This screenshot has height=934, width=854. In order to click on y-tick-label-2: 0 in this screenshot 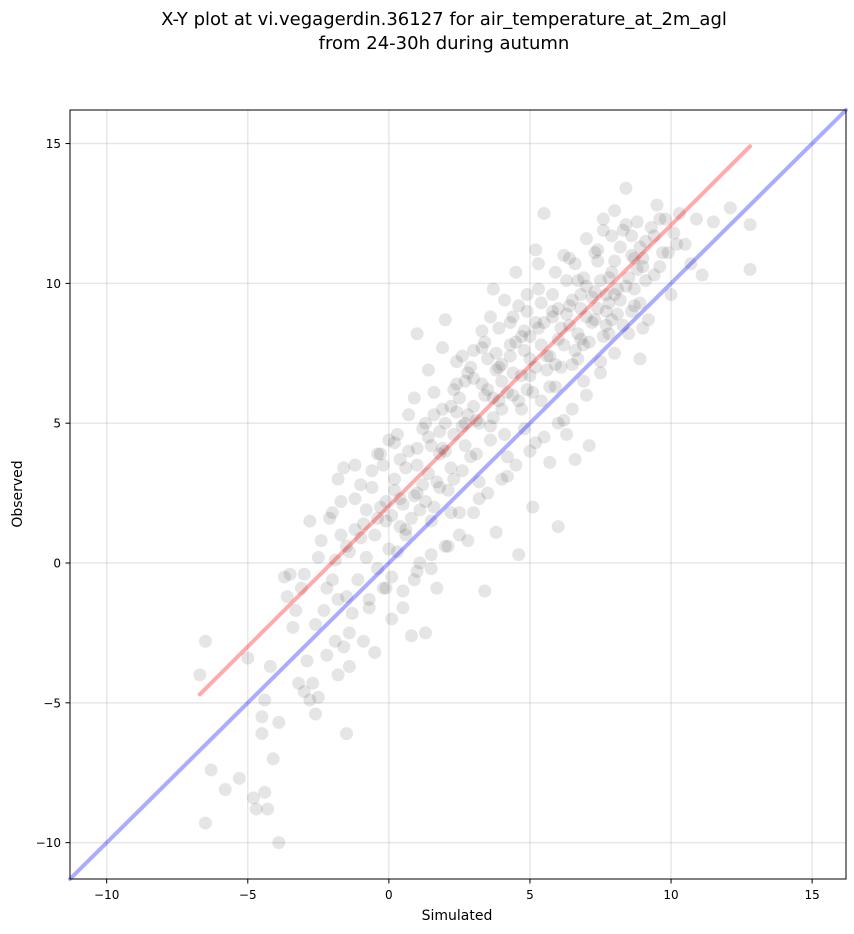, I will do `click(57, 564)`.